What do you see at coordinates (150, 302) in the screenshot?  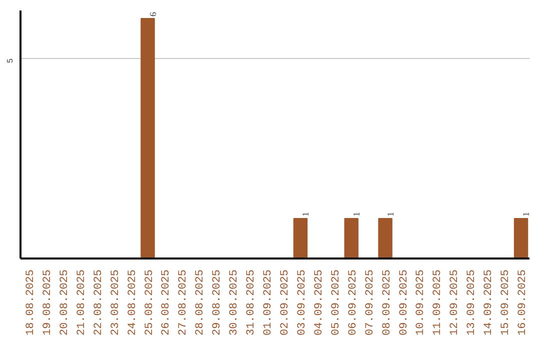 I see `x-tick-label: 25.08.2025` at bounding box center [150, 302].